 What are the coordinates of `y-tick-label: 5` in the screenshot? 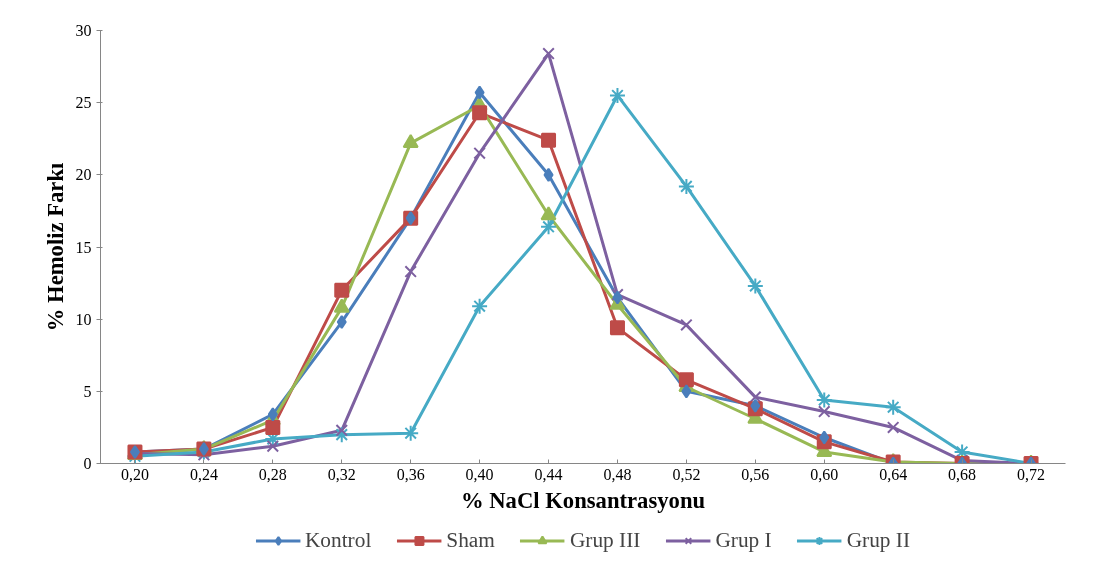 It's located at (87, 391).